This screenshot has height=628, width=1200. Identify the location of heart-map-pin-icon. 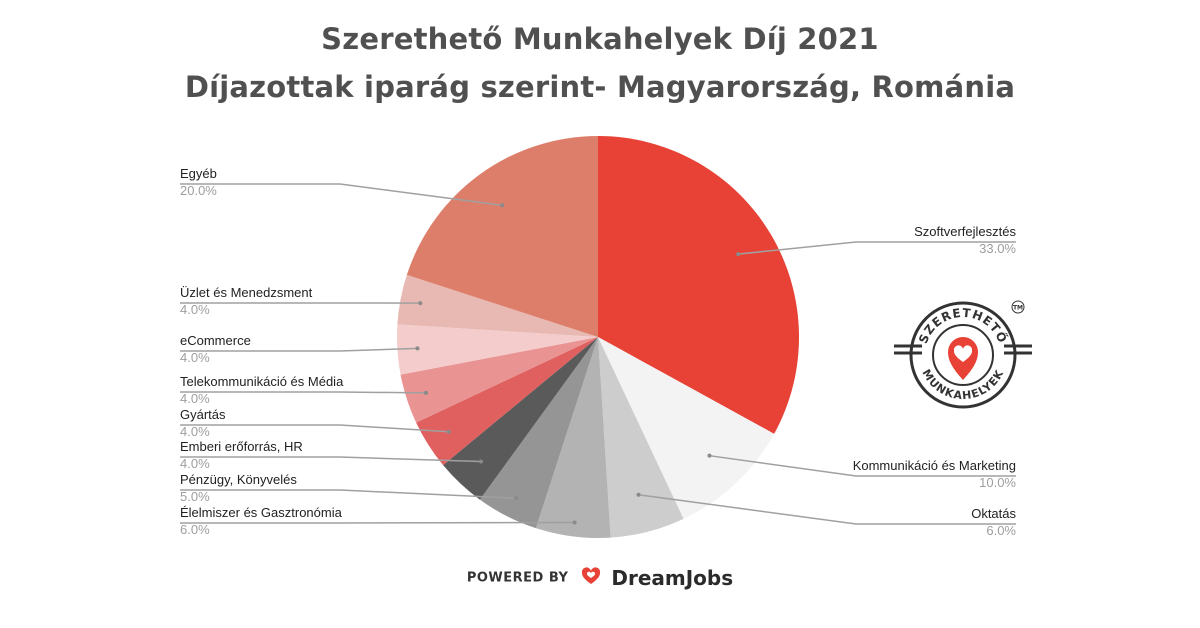
(963, 358).